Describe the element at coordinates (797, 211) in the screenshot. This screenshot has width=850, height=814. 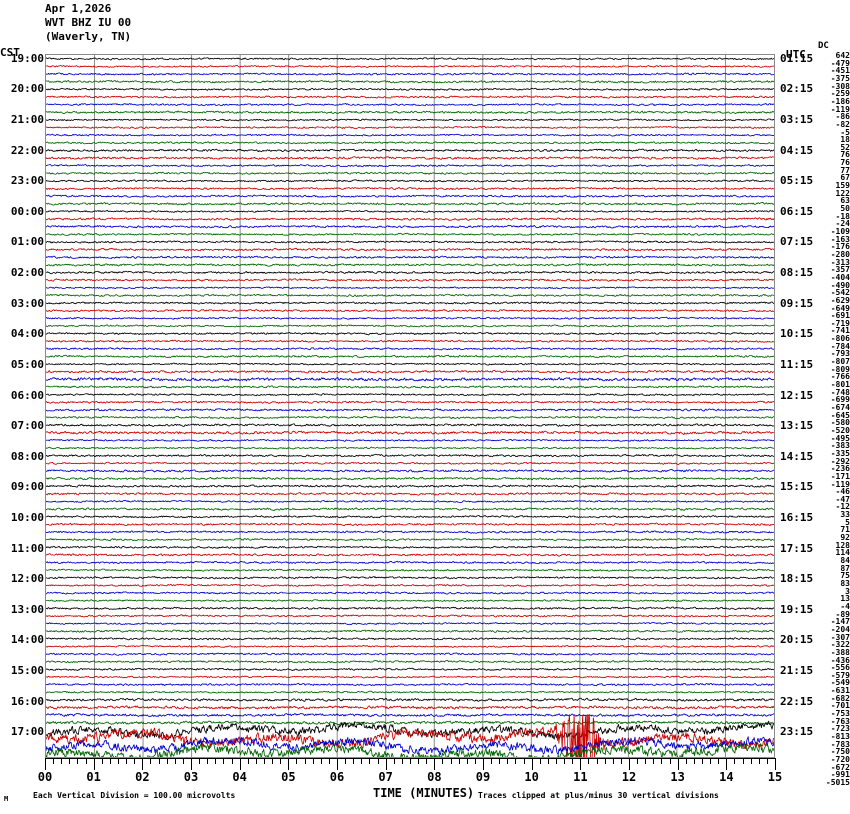
I see `utc-time-label: 06:15` at that location.